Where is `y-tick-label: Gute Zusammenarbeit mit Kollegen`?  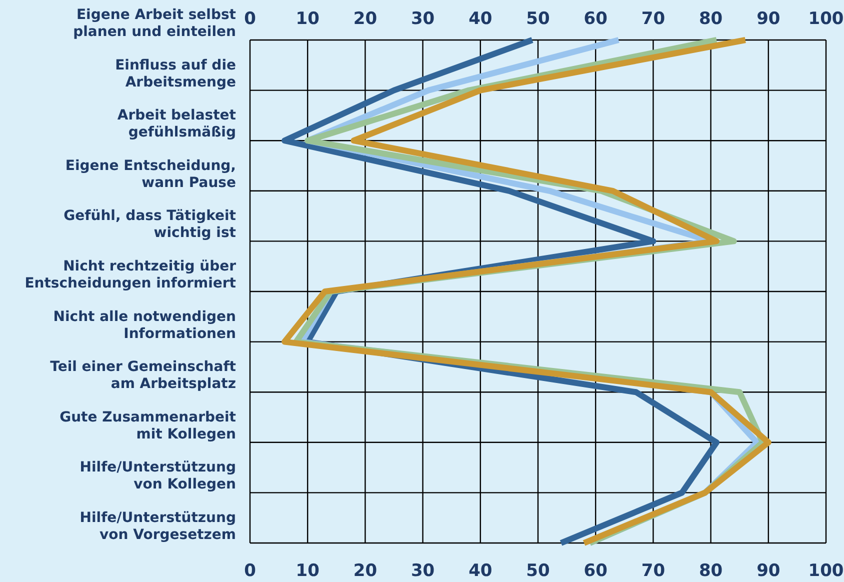 y-tick-label: Gute Zusammenarbeit mit Kollegen is located at coordinates (148, 425).